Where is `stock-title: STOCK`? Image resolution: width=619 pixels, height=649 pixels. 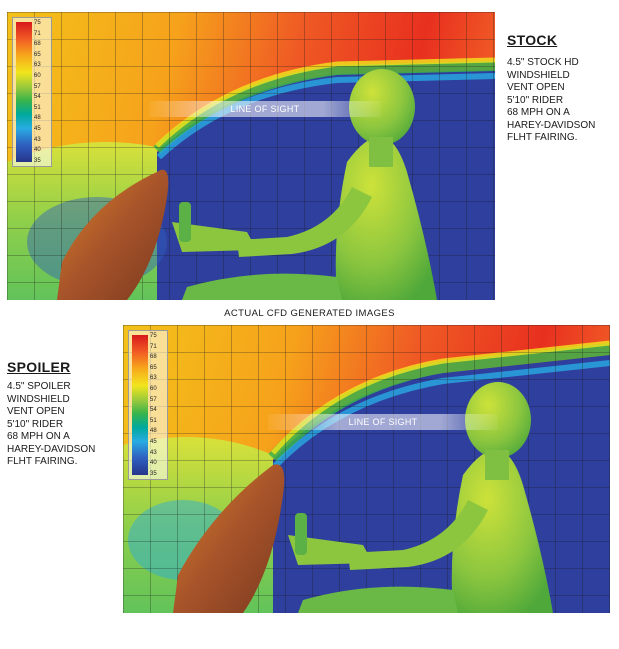
stock-title: STOCK is located at coordinates (532, 40).